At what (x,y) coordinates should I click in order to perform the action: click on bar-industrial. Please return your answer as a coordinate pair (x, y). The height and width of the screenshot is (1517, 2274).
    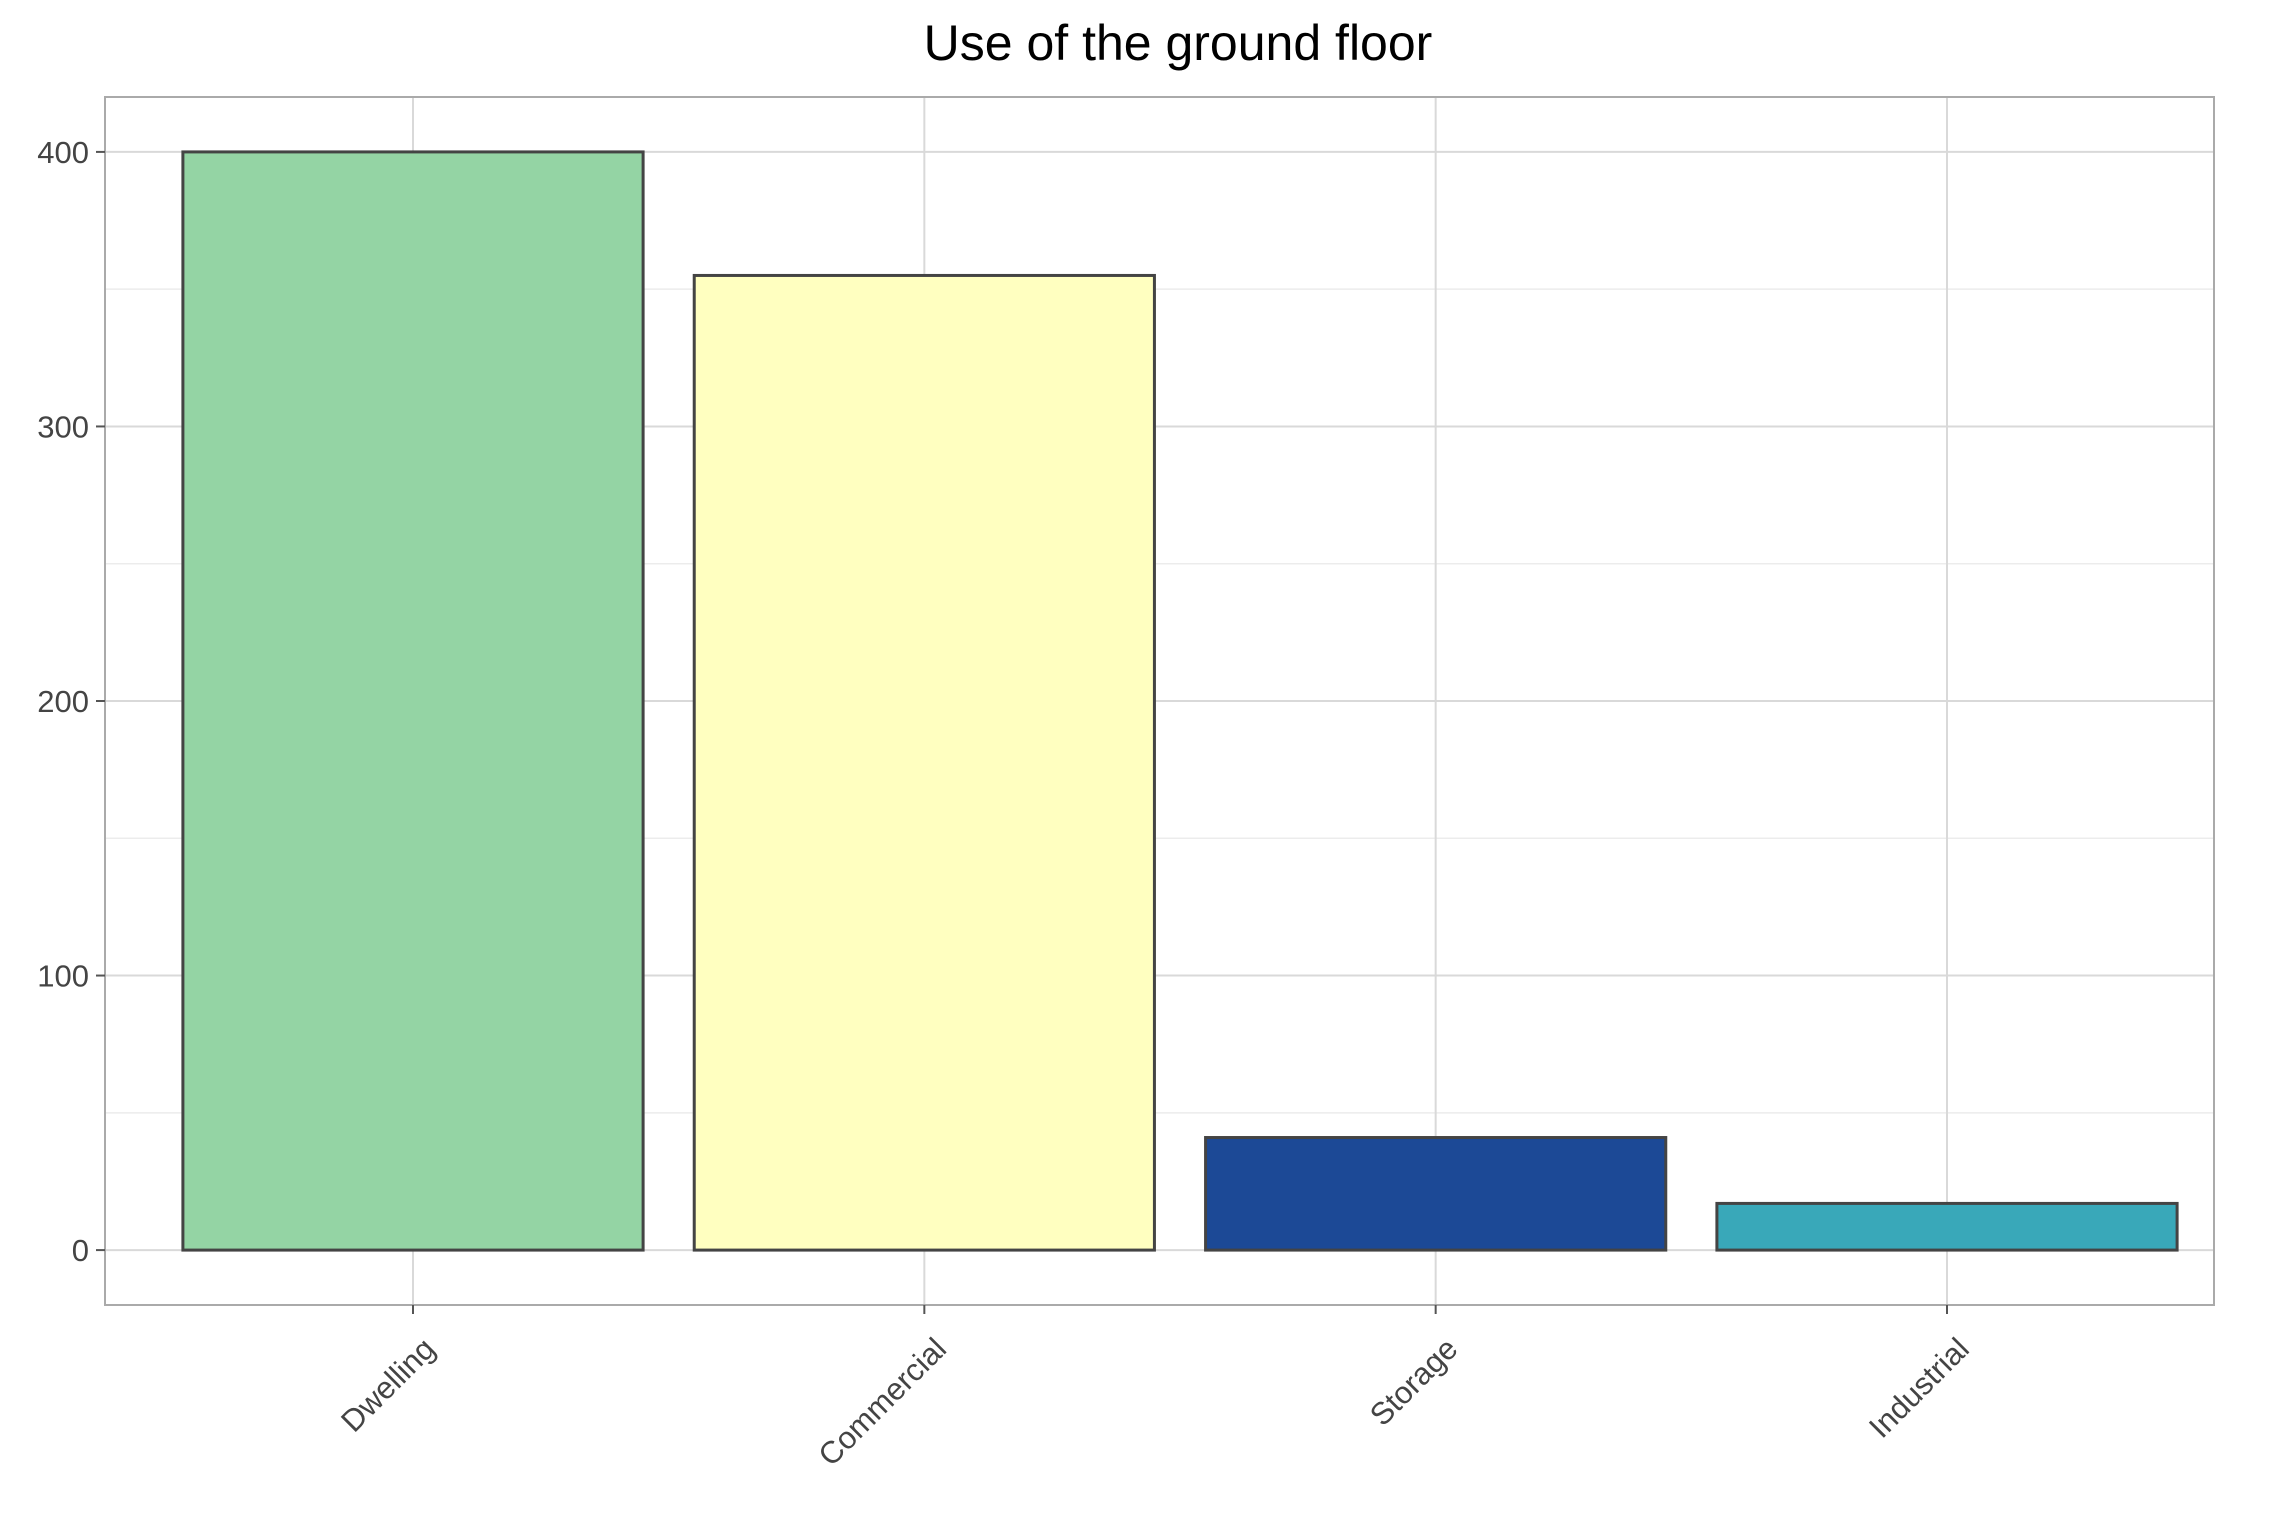
    Looking at the image, I should click on (1947, 1226).